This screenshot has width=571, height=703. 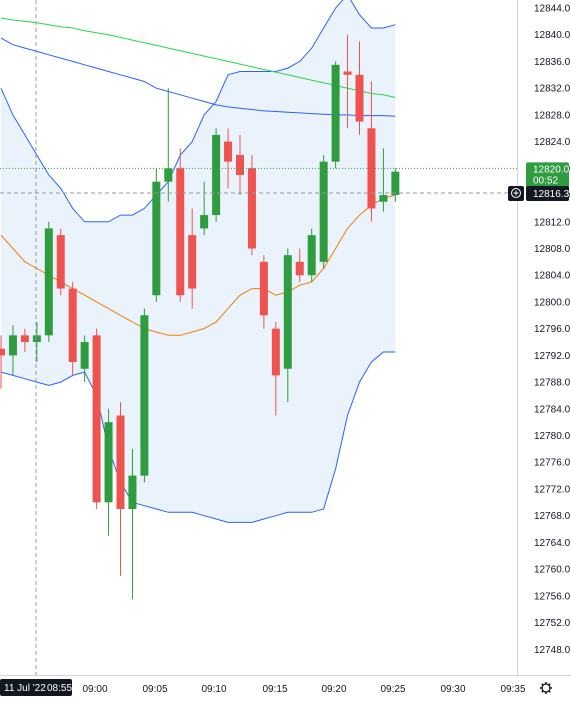 I want to click on price-tick-label: 12824.0, so click(x=552, y=142).